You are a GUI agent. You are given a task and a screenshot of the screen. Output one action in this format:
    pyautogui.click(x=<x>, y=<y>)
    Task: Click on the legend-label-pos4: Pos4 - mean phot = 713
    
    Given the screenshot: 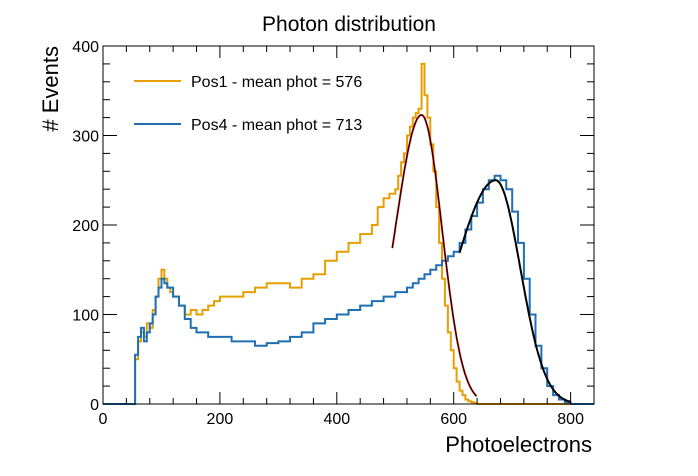 What is the action you would take?
    pyautogui.click(x=276, y=125)
    